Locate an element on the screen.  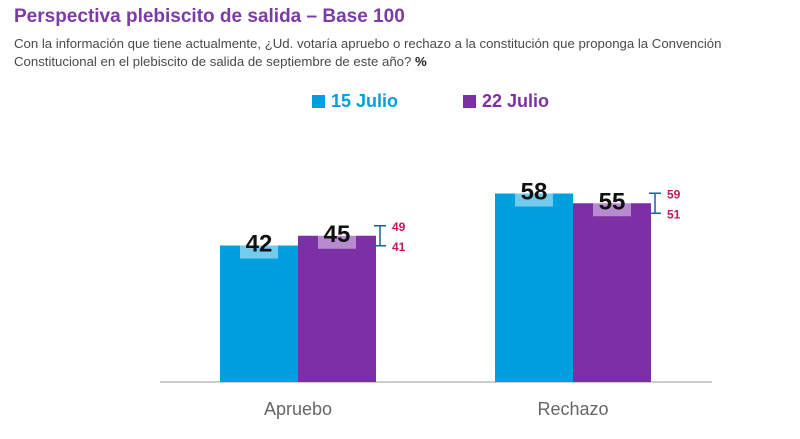
value-label-rechazo-22-julio: 55 is located at coordinates (612, 201).